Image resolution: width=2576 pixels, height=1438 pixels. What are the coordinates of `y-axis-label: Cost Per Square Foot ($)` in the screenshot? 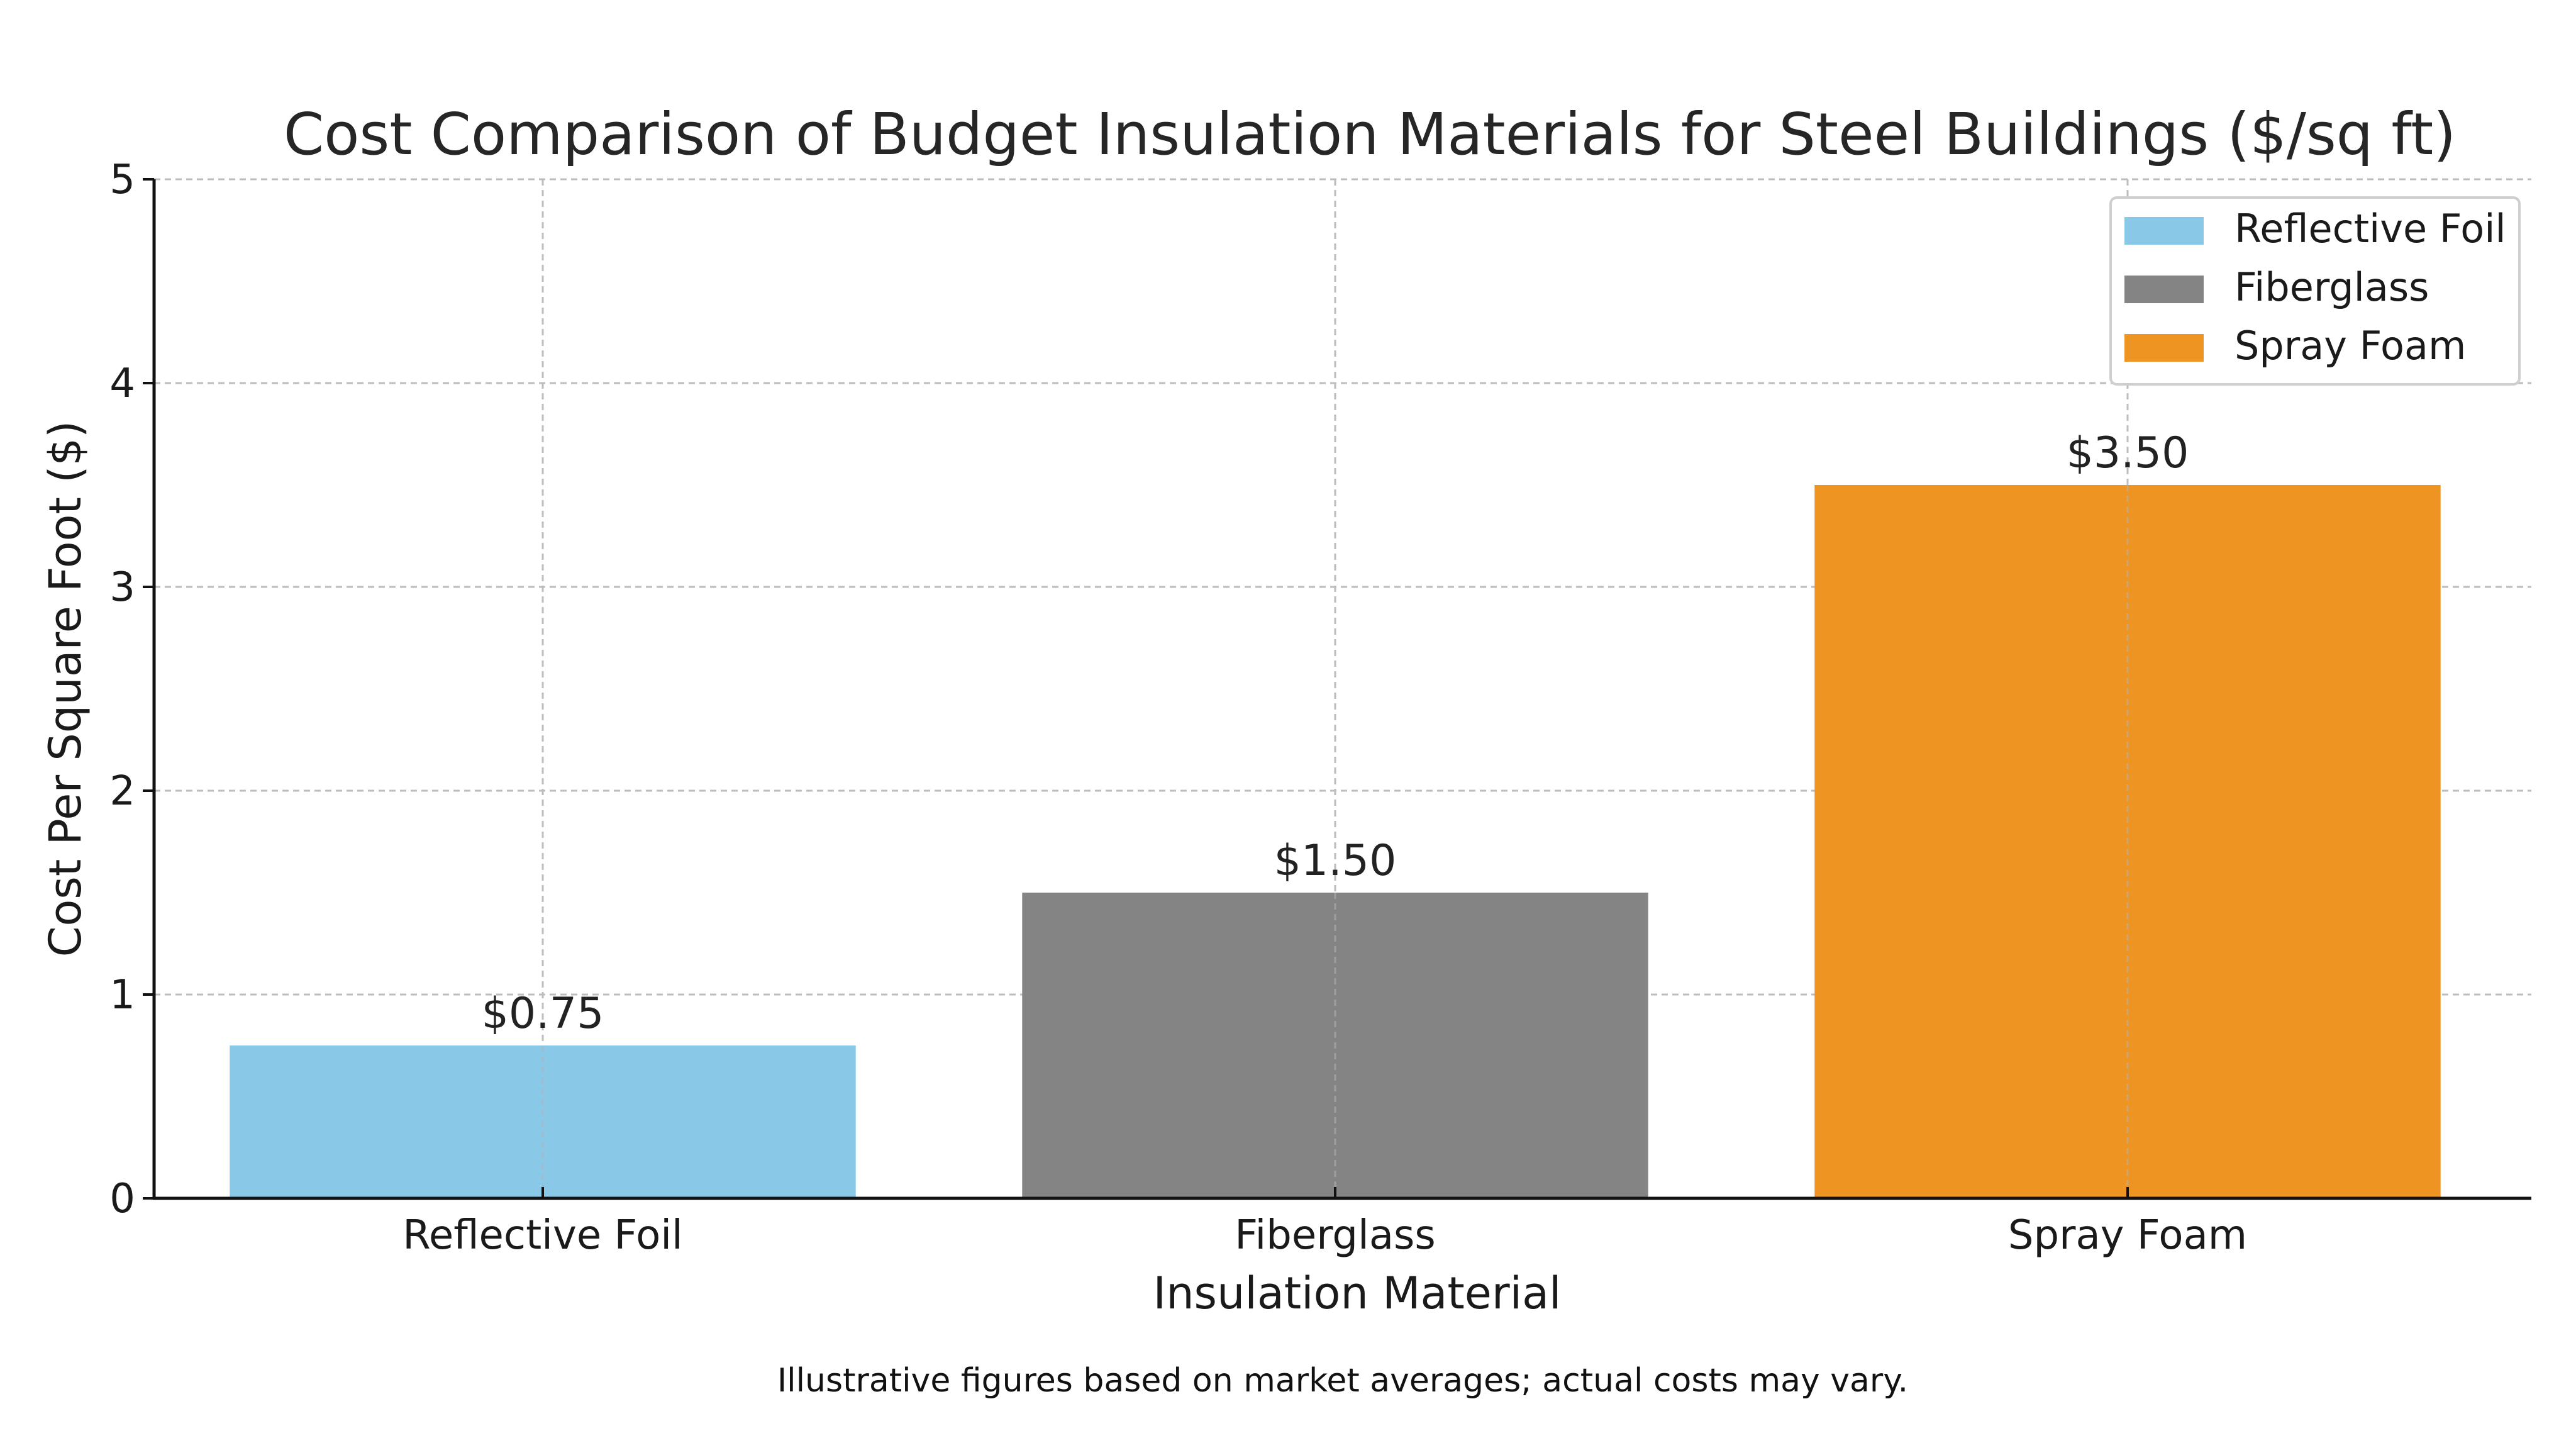 It's located at (65, 689).